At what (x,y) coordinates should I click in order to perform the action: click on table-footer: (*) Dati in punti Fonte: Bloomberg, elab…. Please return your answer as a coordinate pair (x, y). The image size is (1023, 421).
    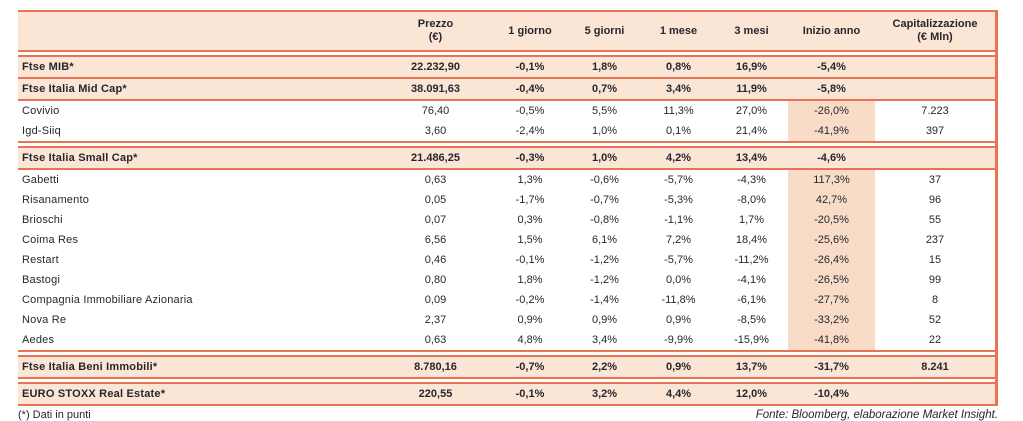
    Looking at the image, I should click on (508, 415).